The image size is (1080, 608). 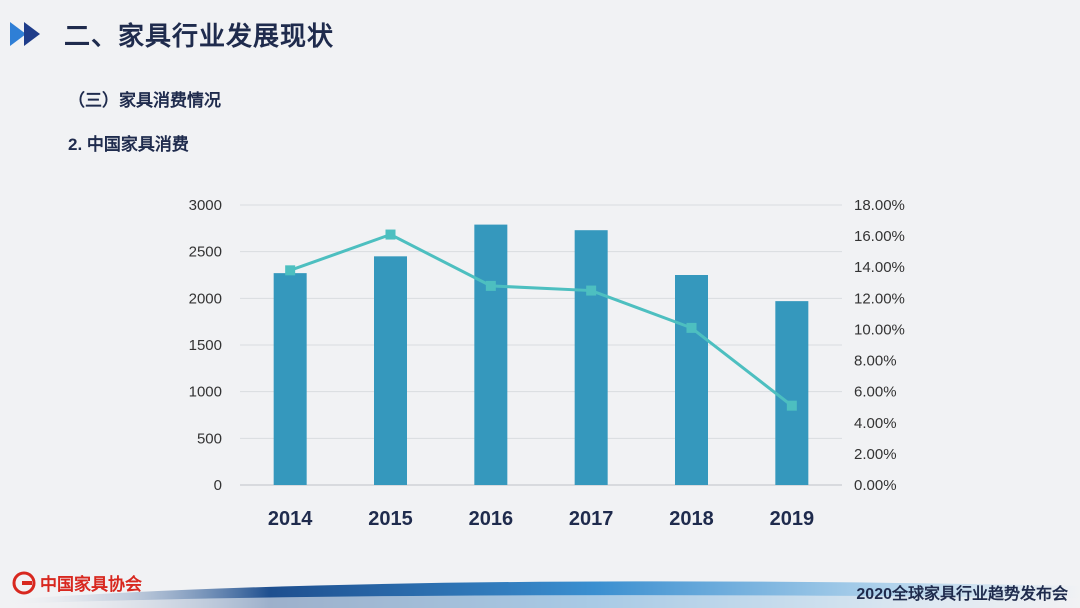 What do you see at coordinates (491, 354) in the screenshot?
I see `bar-2016` at bounding box center [491, 354].